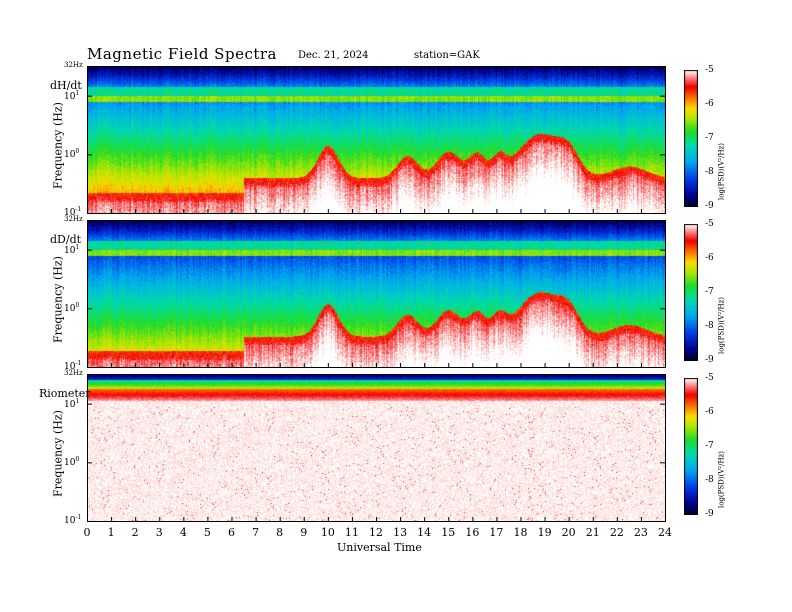 Image resolution: width=792 pixels, height=612 pixels. Describe the element at coordinates (691, 138) in the screenshot. I see `colorbar-dhdt` at that location.